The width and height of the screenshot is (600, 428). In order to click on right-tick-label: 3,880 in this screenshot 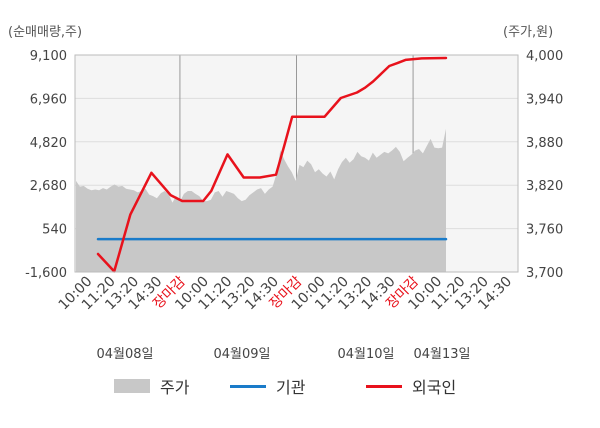, I will do `click(544, 143)`.